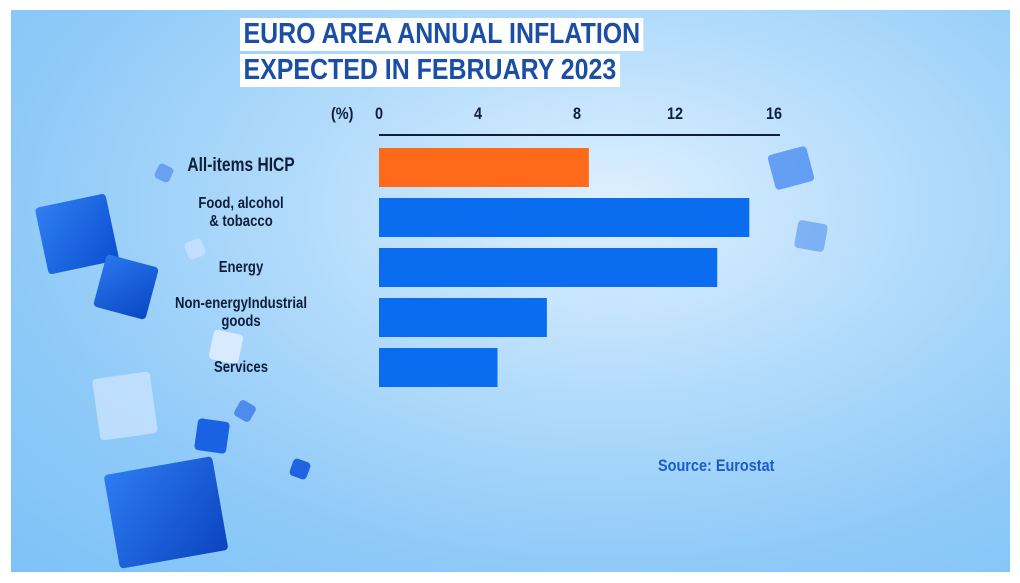 The height and width of the screenshot is (583, 1020). I want to click on title-line-2: EXPECTED IN FEBRUARY 2023, so click(430, 70).